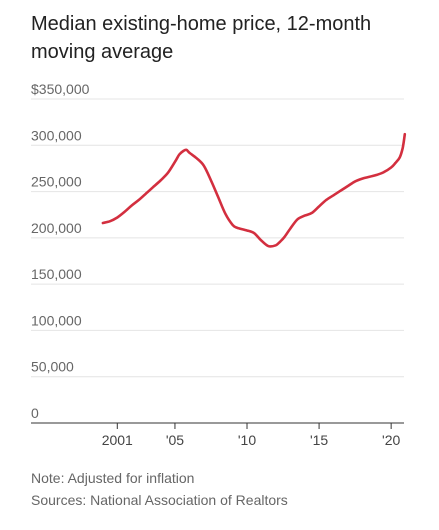  Describe the element at coordinates (52, 367) in the screenshot. I see `y-tick-label: 50,000` at that location.